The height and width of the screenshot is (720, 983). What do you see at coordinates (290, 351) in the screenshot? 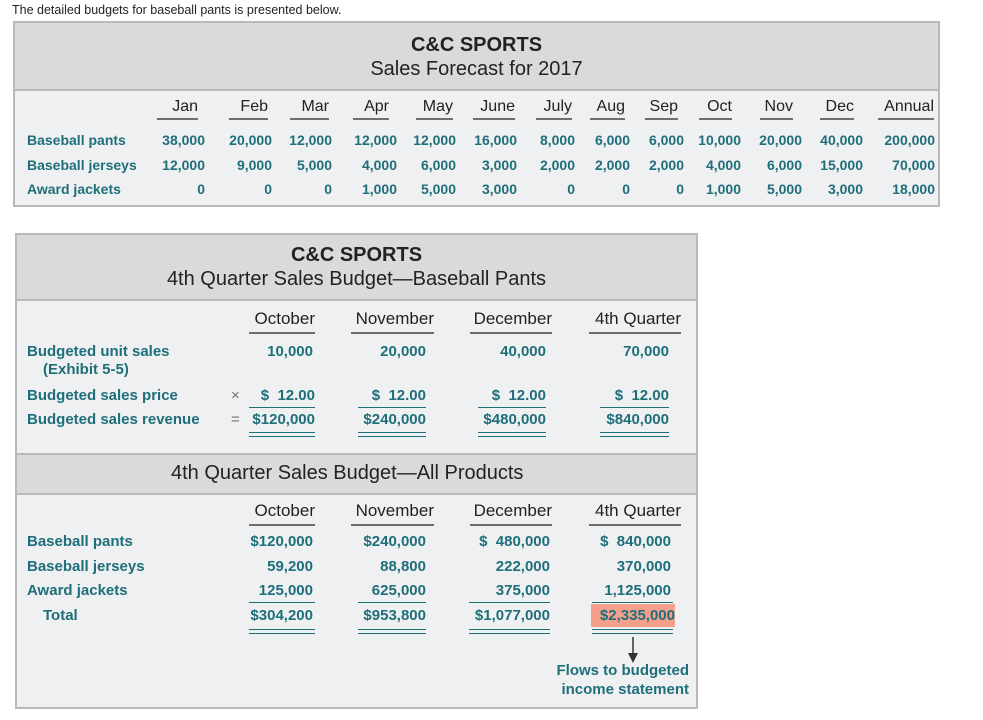
I see `unit-sales-value: 10,000` at bounding box center [290, 351].